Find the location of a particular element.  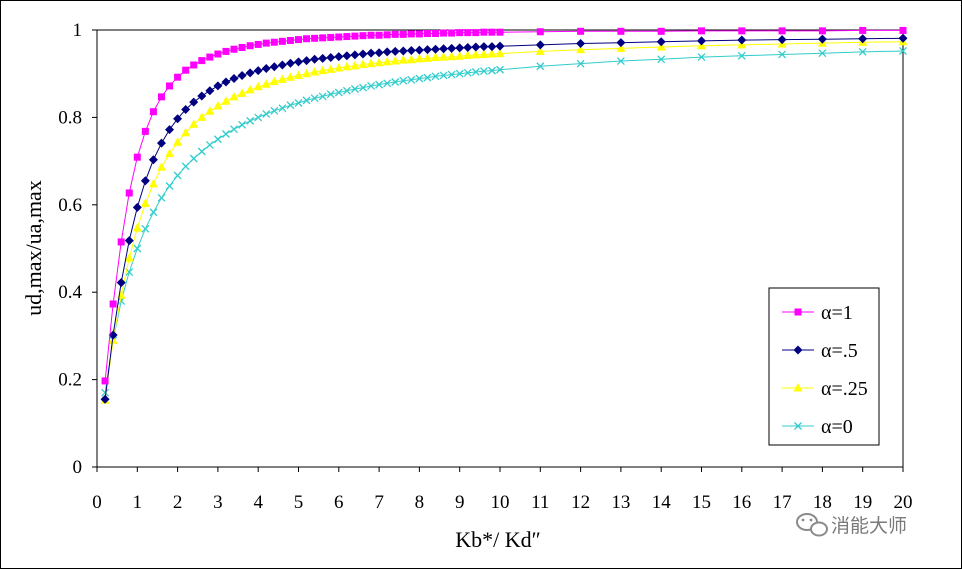

y-tick-label: 1 is located at coordinates (78, 30).